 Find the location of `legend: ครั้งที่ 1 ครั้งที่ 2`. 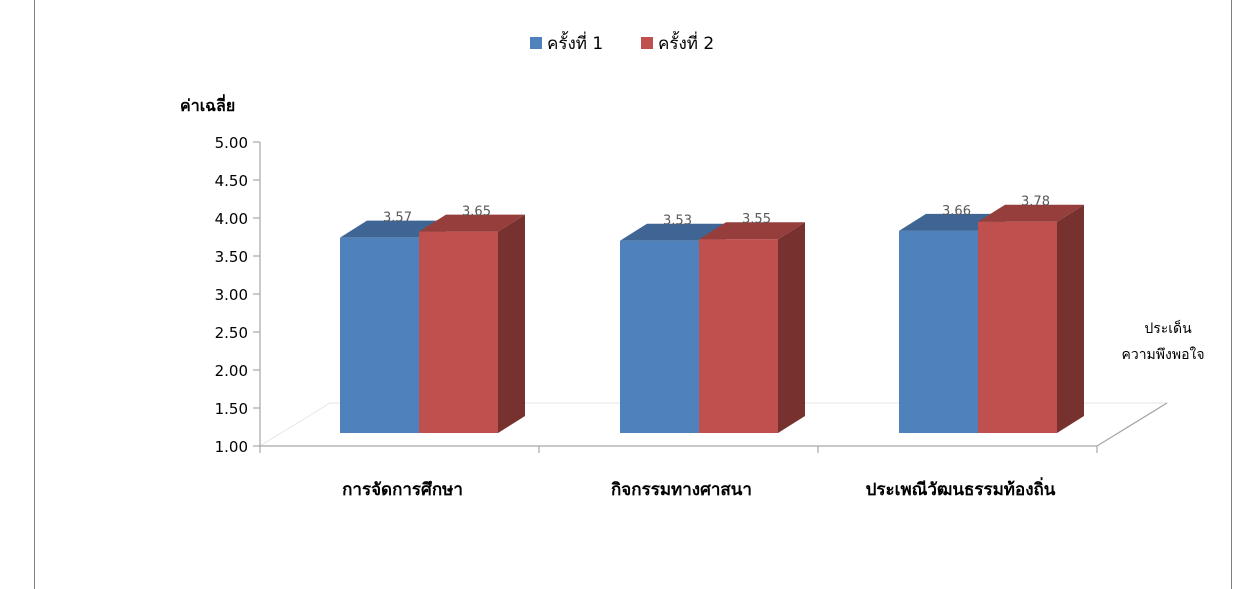

legend: ครั้งที่ 1 ครั้งที่ 2 is located at coordinates (622, 42).